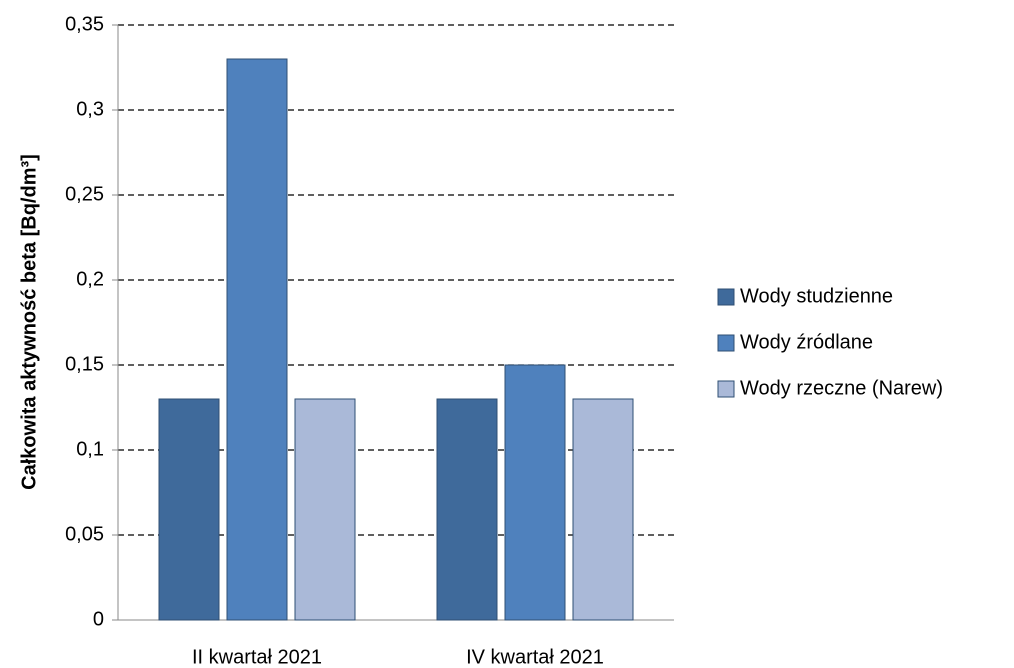  I want to click on x-tick-label: II kwartał 2021, so click(257, 657).